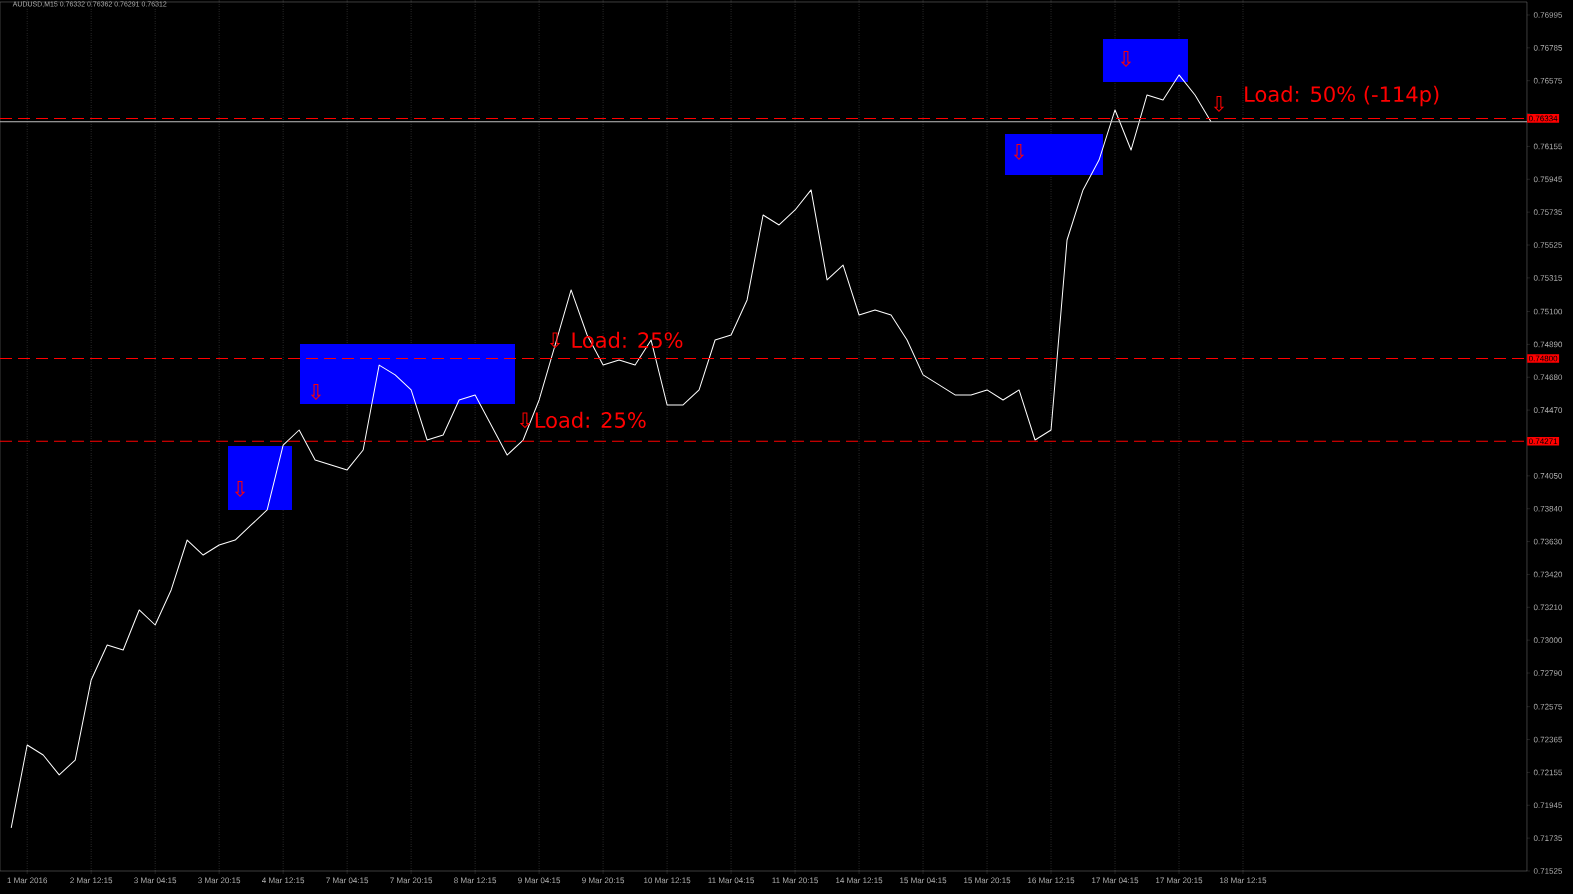 The image size is (1573, 894). I want to click on ref-line-label: 0.76334, so click(1543, 118).